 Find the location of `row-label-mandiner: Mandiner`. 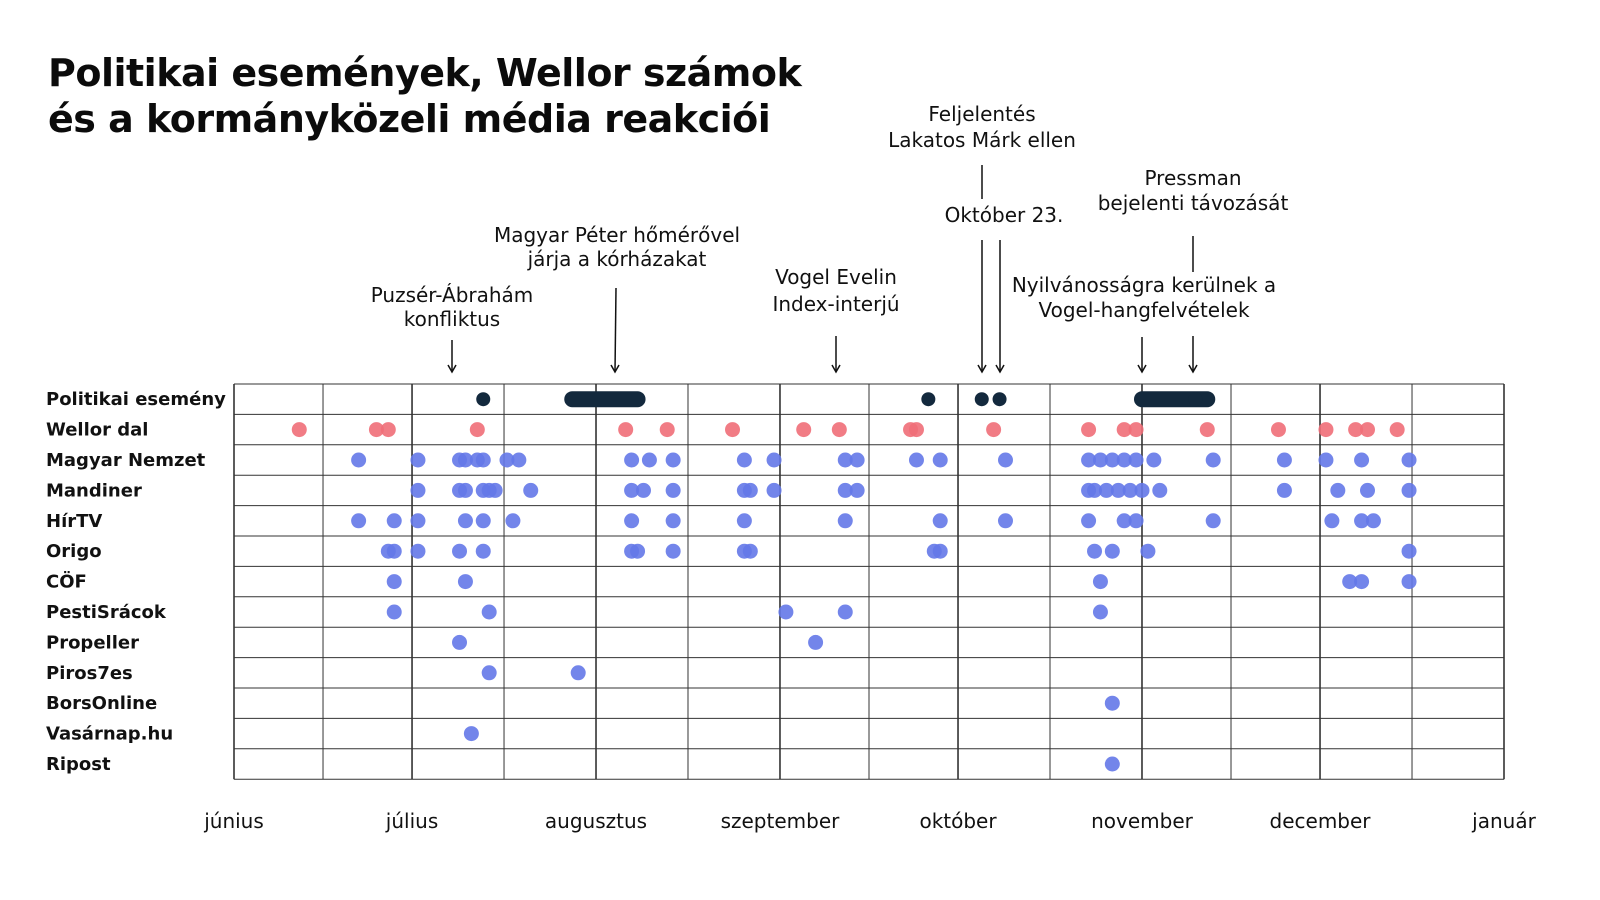

row-label-mandiner: Mandiner is located at coordinates (94, 490).